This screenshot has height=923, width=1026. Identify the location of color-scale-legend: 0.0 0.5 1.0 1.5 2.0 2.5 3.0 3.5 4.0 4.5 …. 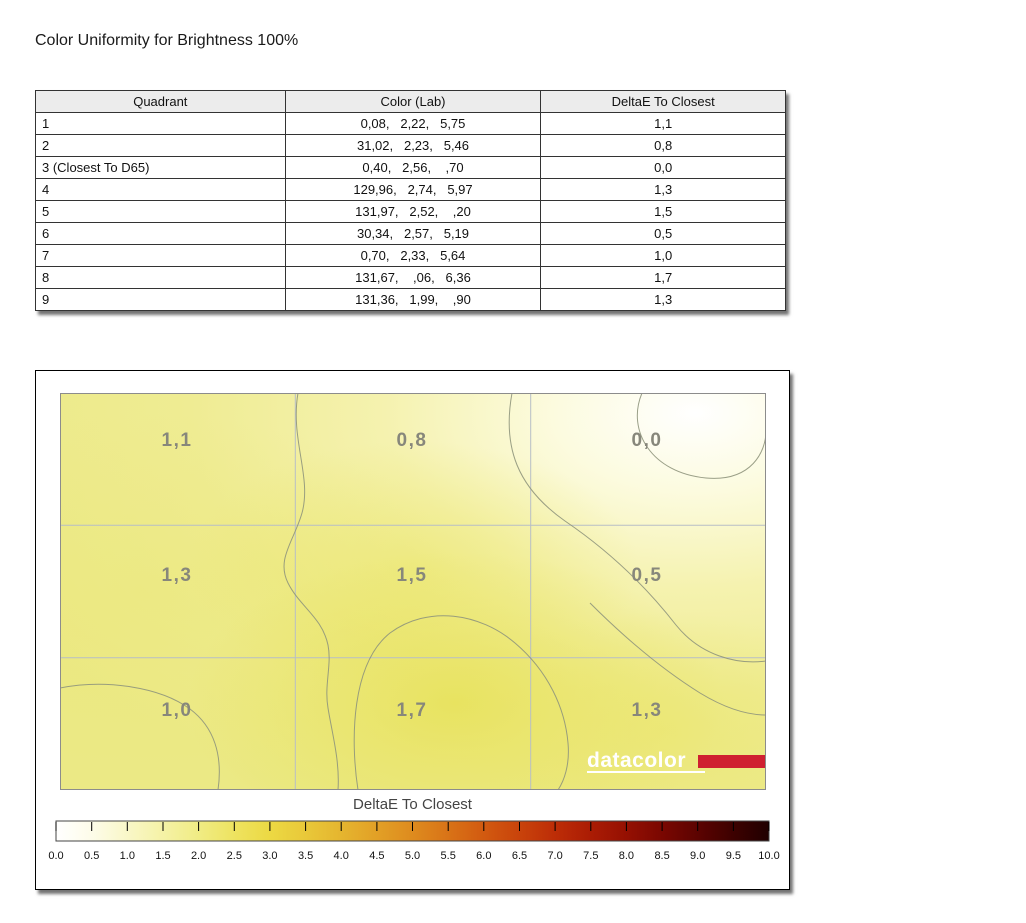
(414, 841).